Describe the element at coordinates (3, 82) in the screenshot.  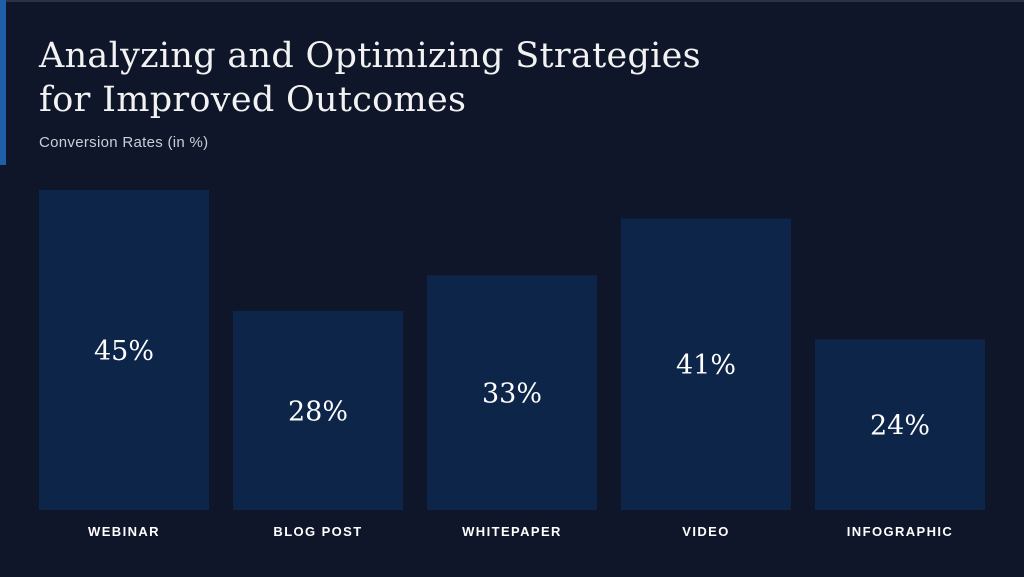
I see `accent-bar` at that location.